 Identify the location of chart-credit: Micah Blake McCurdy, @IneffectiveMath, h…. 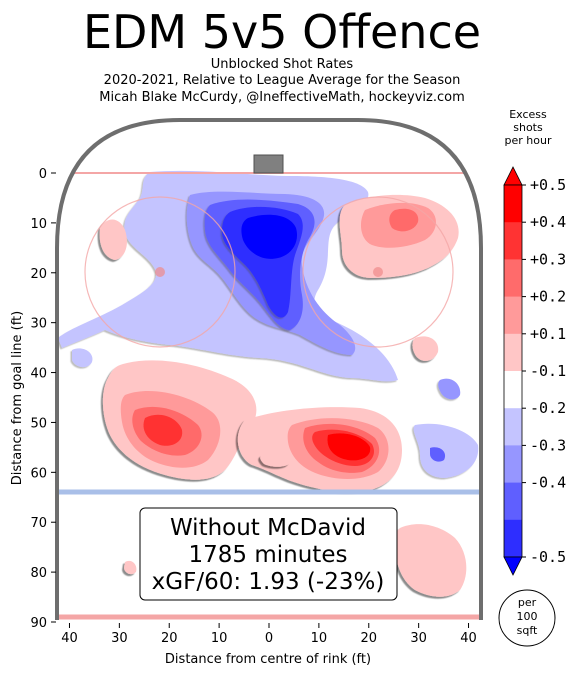
(282, 97).